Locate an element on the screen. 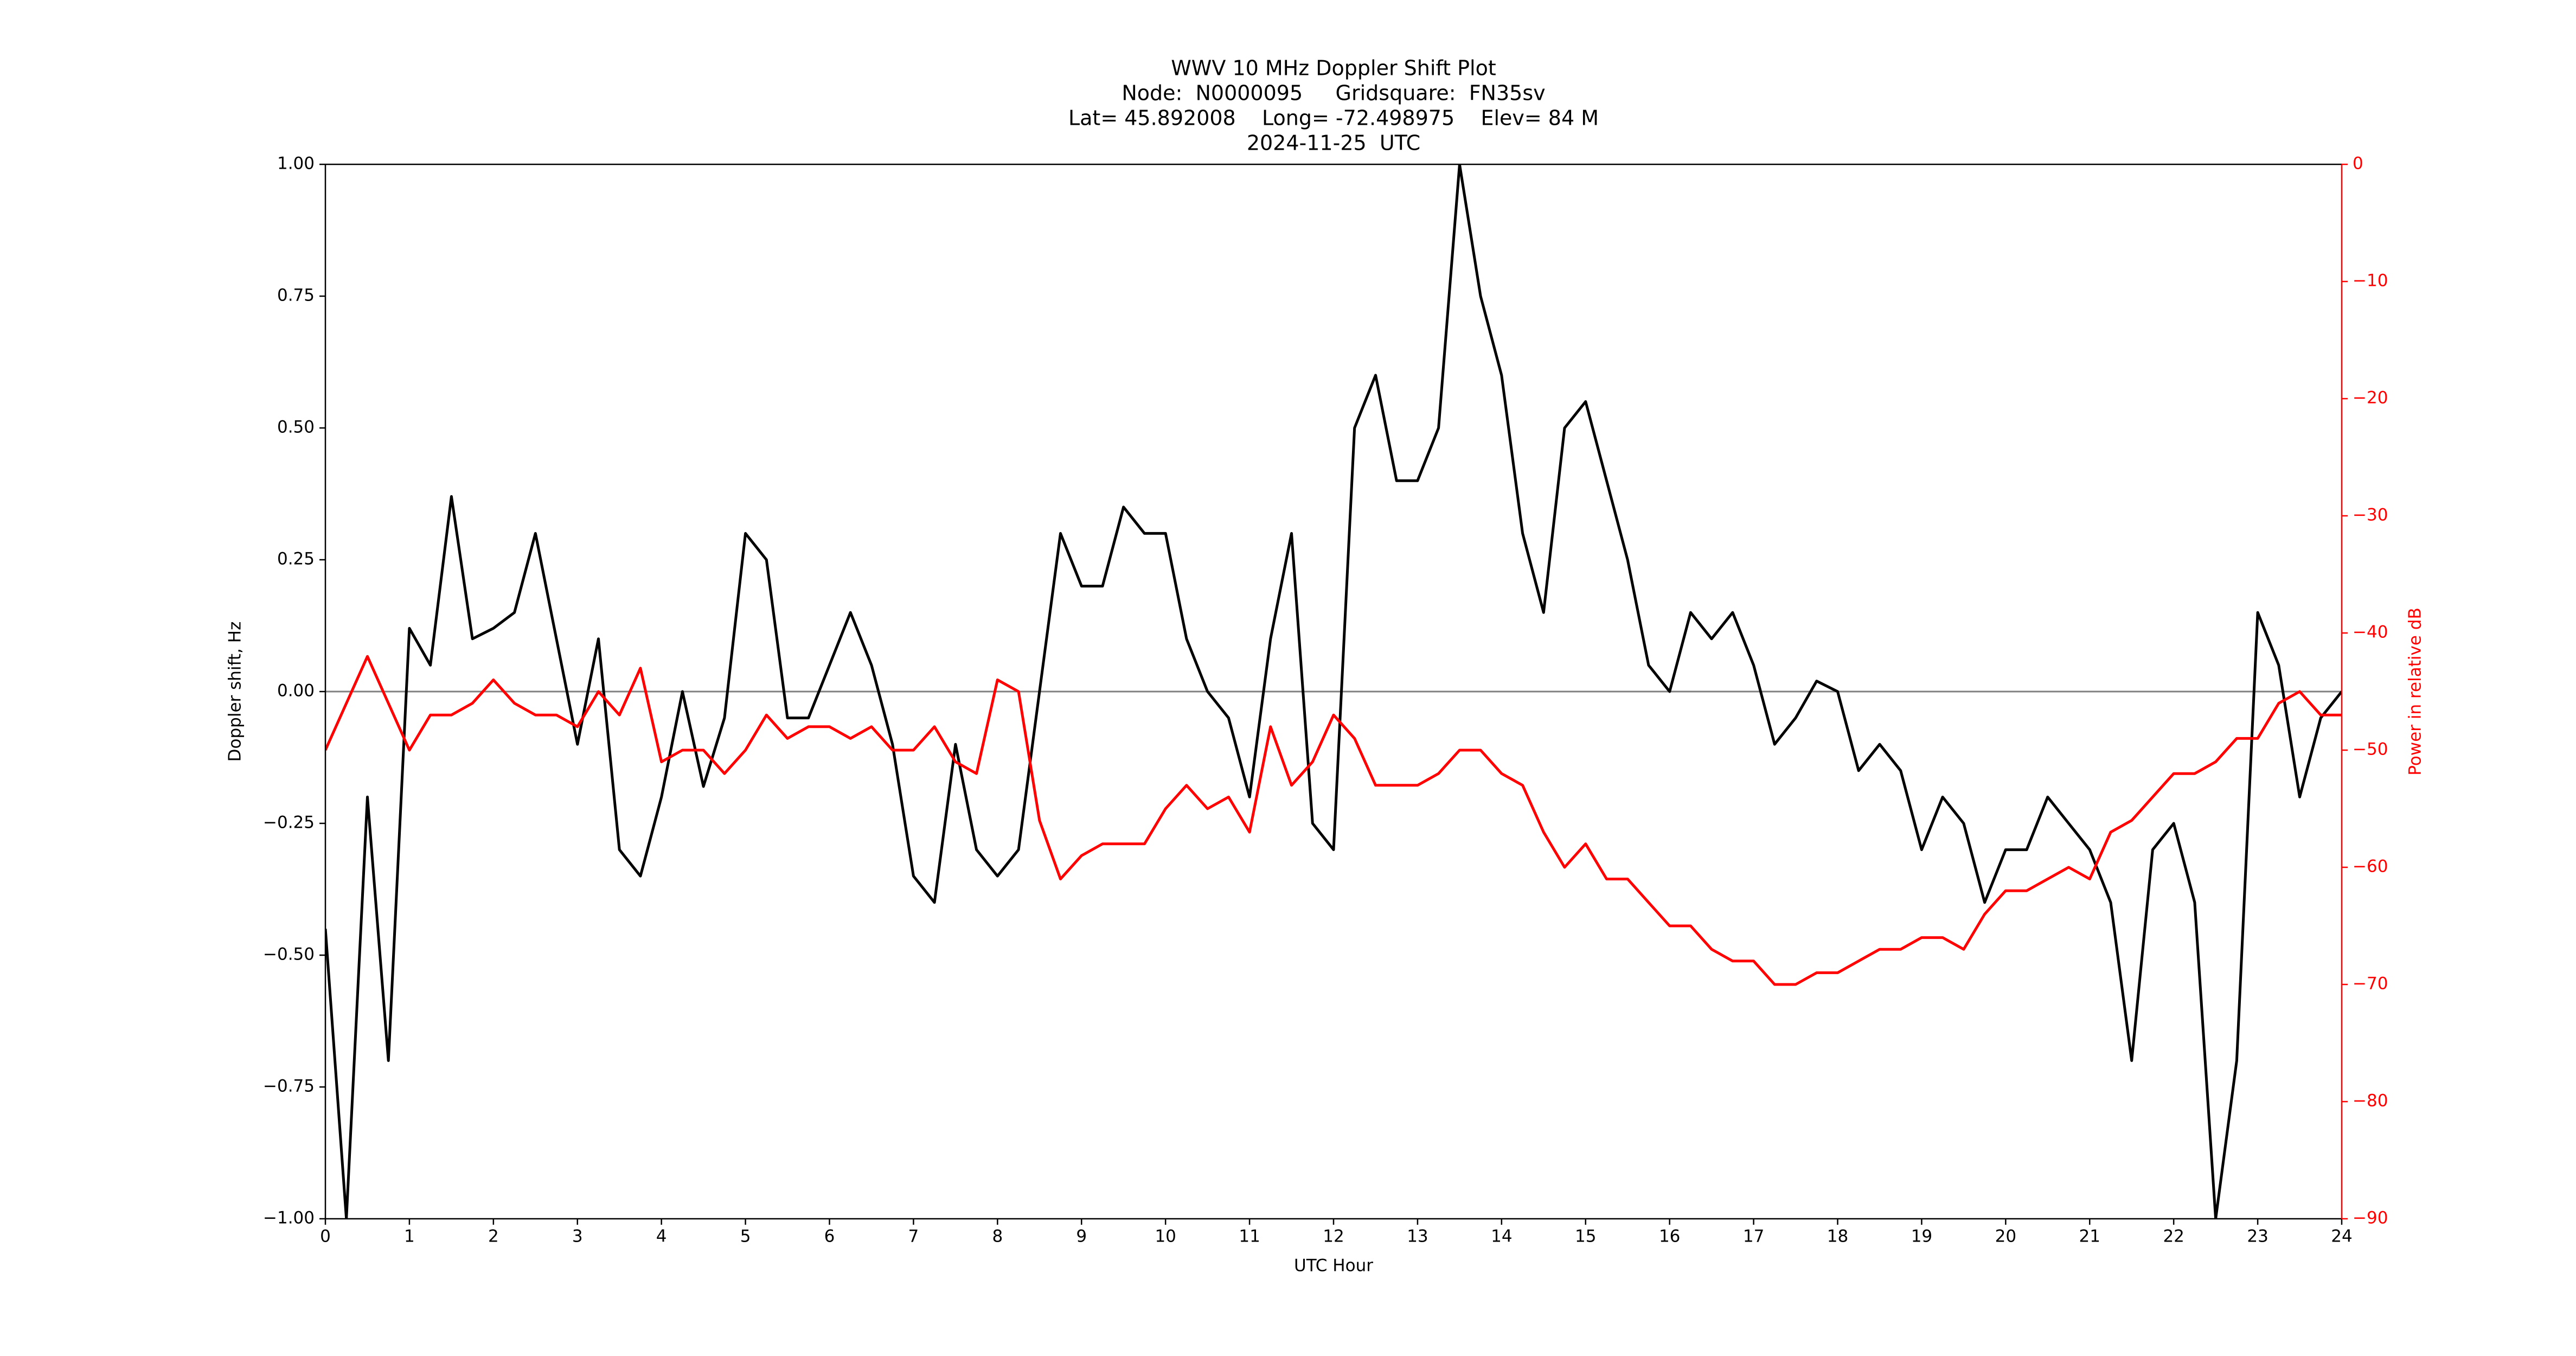  x-tick-label: 8 is located at coordinates (997, 1236).